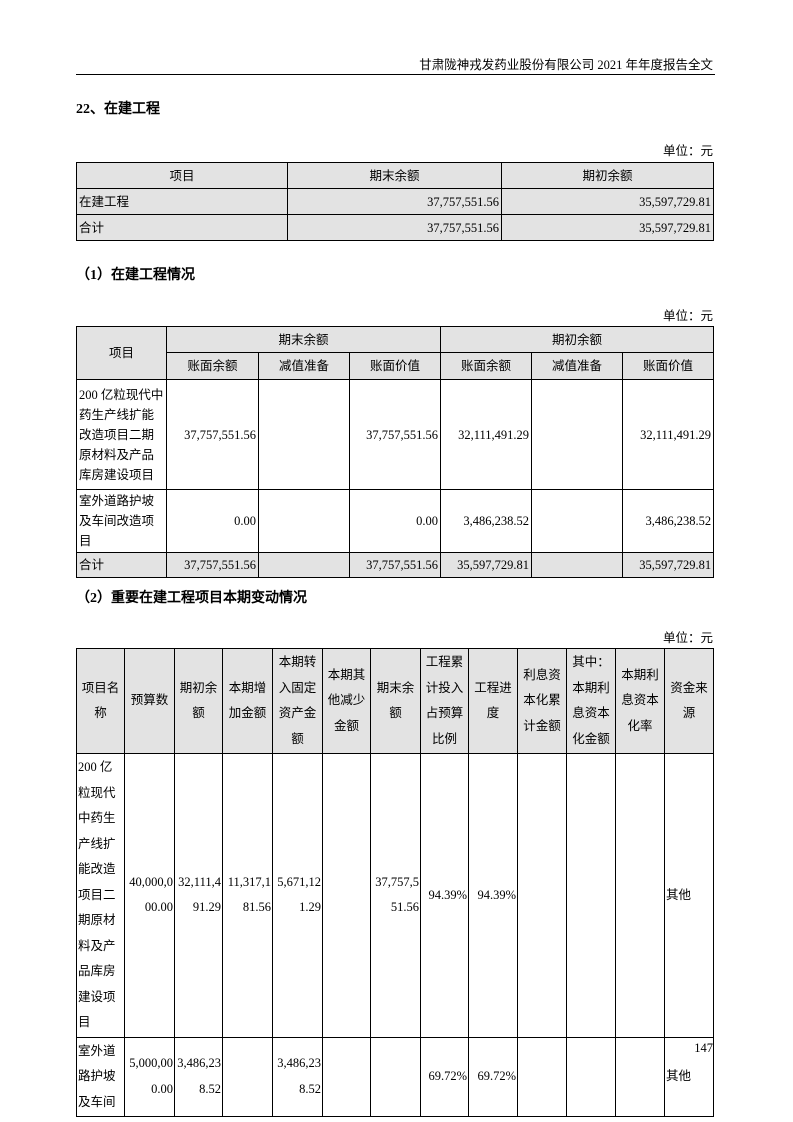 The width and height of the screenshot is (793, 1122). Describe the element at coordinates (395, 74) in the screenshot. I see `header-divider` at that location.